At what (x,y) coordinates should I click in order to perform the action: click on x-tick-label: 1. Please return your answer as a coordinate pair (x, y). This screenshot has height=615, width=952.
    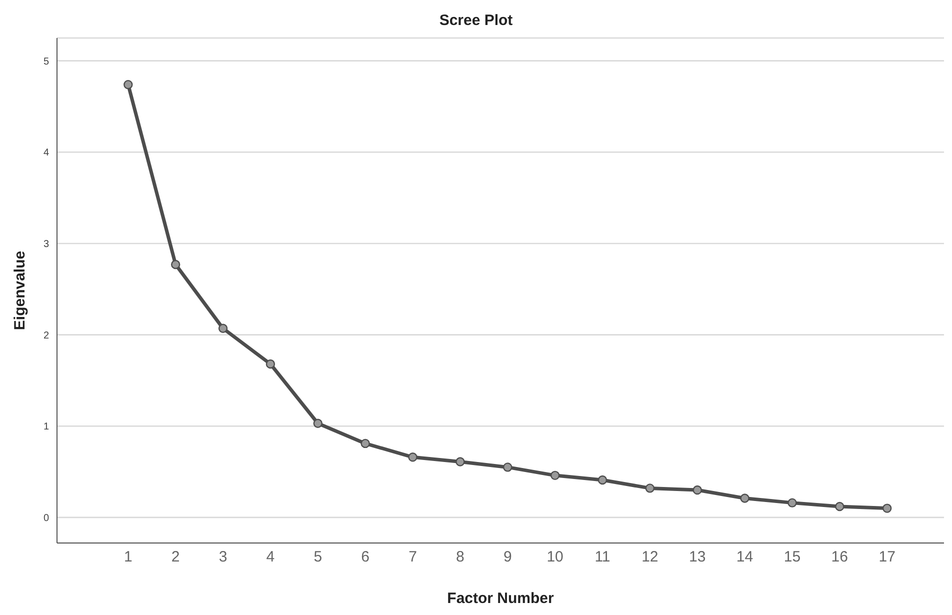
    Looking at the image, I should click on (128, 557).